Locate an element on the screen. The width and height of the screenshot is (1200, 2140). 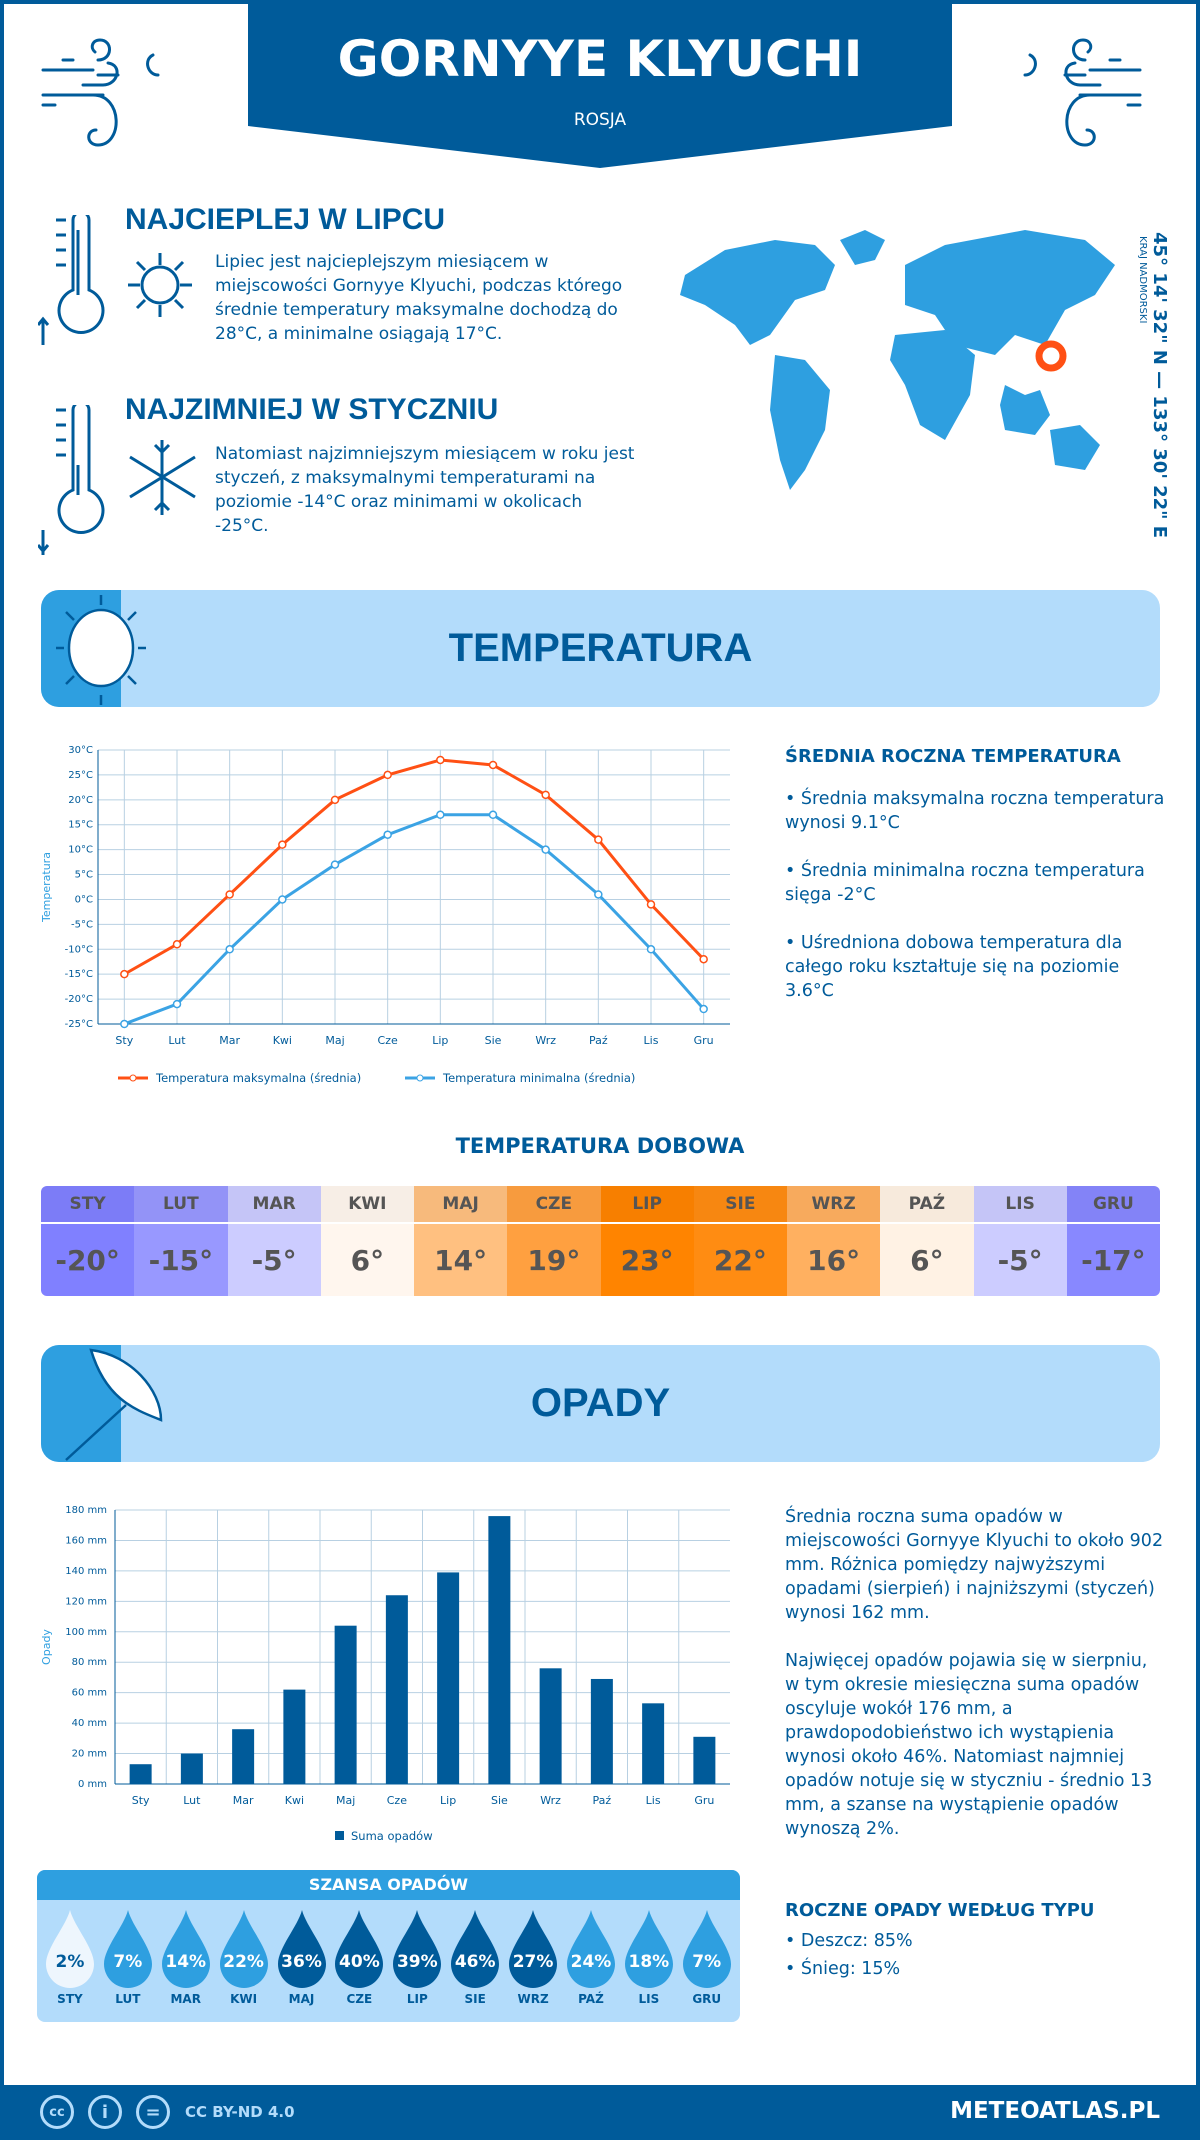
precip-chance-drop: 14% MAR is located at coordinates (186, 1960).